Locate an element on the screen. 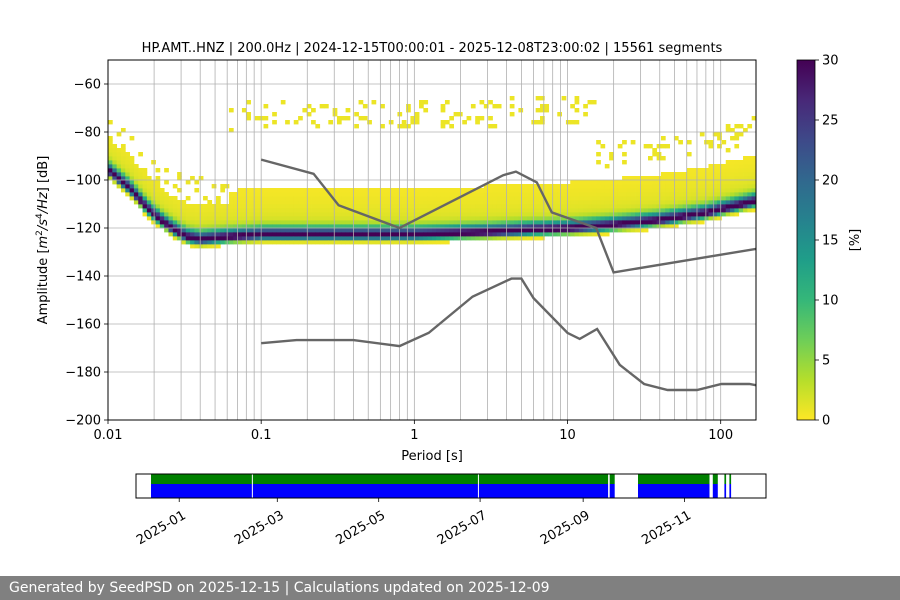 The width and height of the screenshot is (900, 600). high-noise-model-line is located at coordinates (508, 216).